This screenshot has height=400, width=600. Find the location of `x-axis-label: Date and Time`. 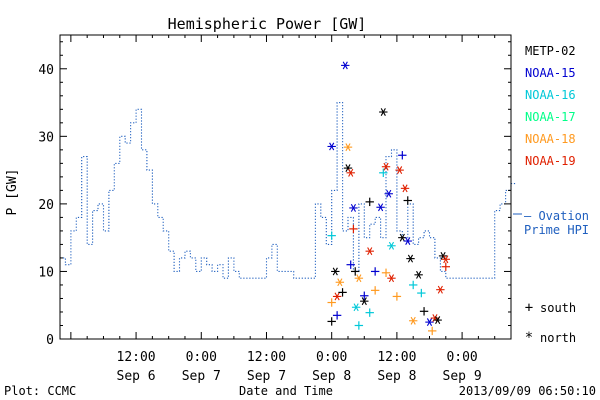

x-axis-label: Date and Time is located at coordinates (286, 391).